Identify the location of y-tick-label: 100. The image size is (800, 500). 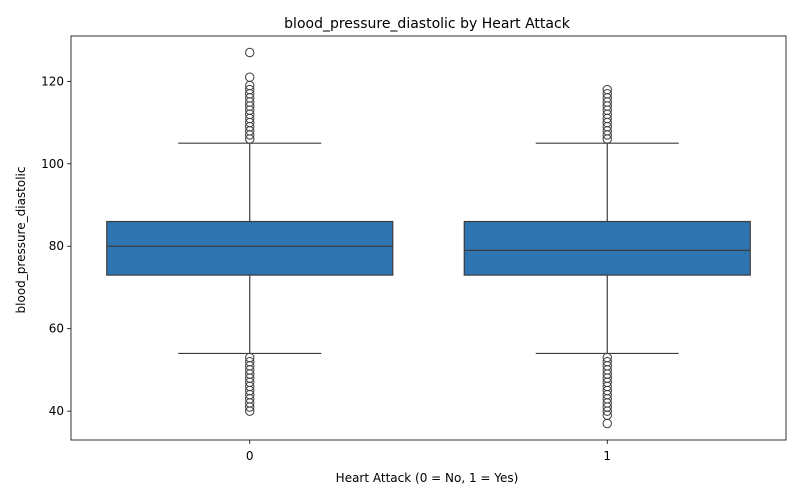
(52, 164).